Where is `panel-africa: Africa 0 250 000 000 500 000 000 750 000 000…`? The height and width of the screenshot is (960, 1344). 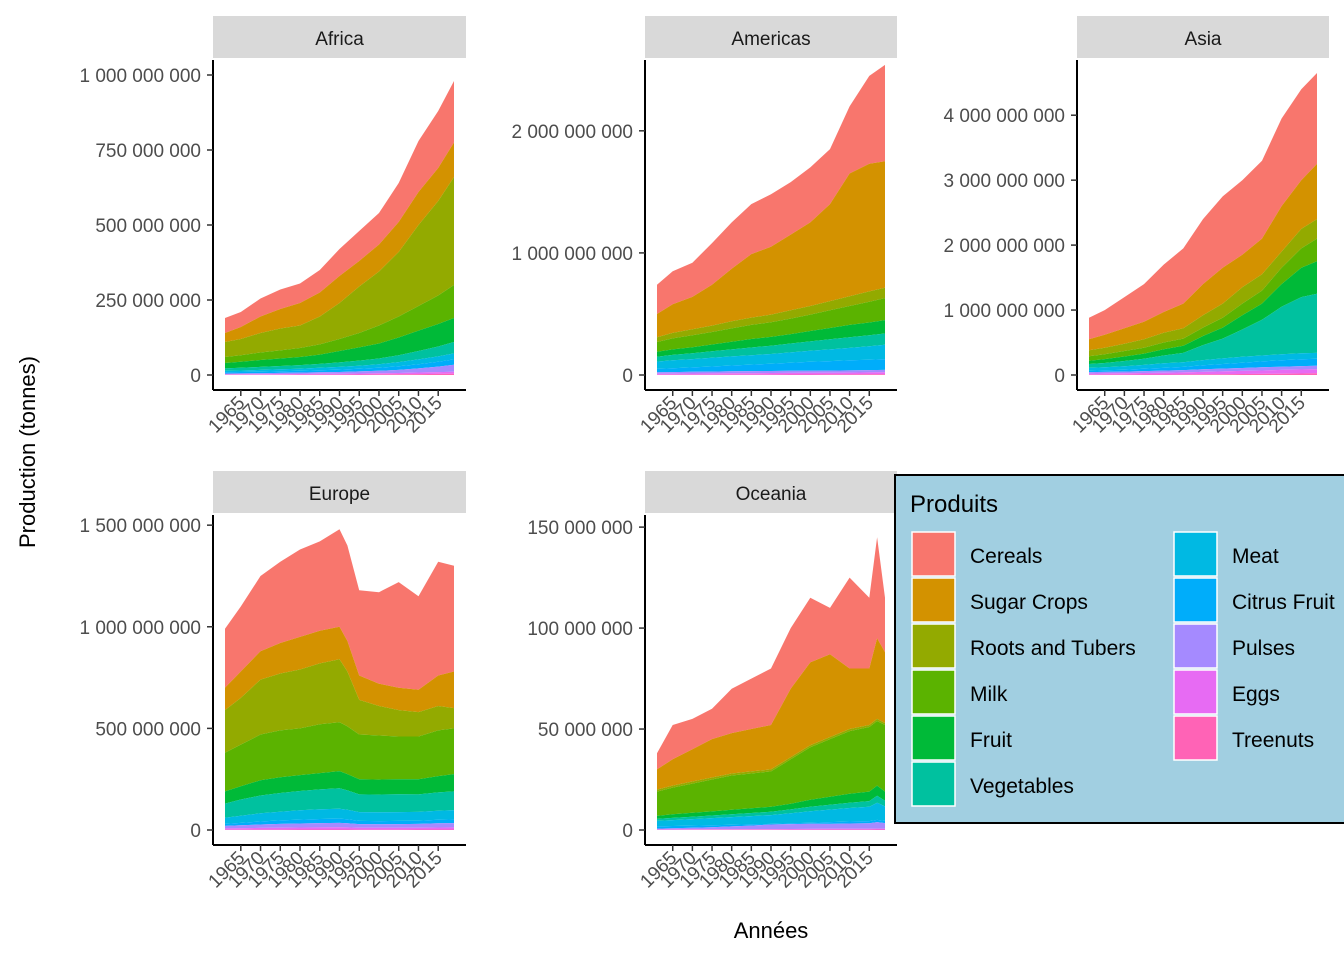
panel-africa: Africa 0 250 000 000 500 000 000 750 000 000… is located at coordinates (272, 226).